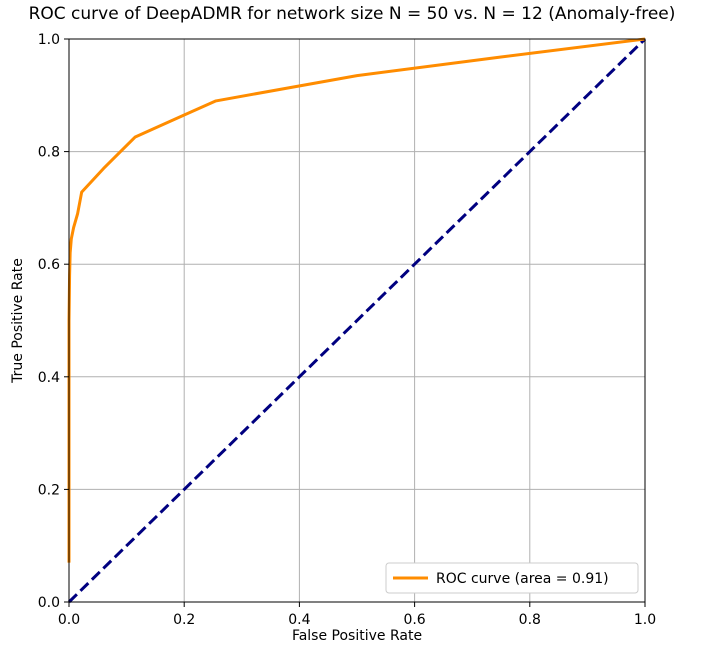 The height and width of the screenshot is (654, 704). What do you see at coordinates (18, 321) in the screenshot?
I see `y-axis-label: True Positive Rate` at bounding box center [18, 321].